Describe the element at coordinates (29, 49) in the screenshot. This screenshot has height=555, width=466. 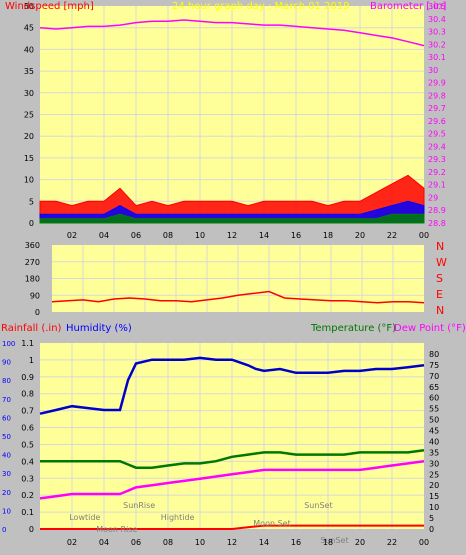
I see `windspeed-tick-label: 40` at that location.